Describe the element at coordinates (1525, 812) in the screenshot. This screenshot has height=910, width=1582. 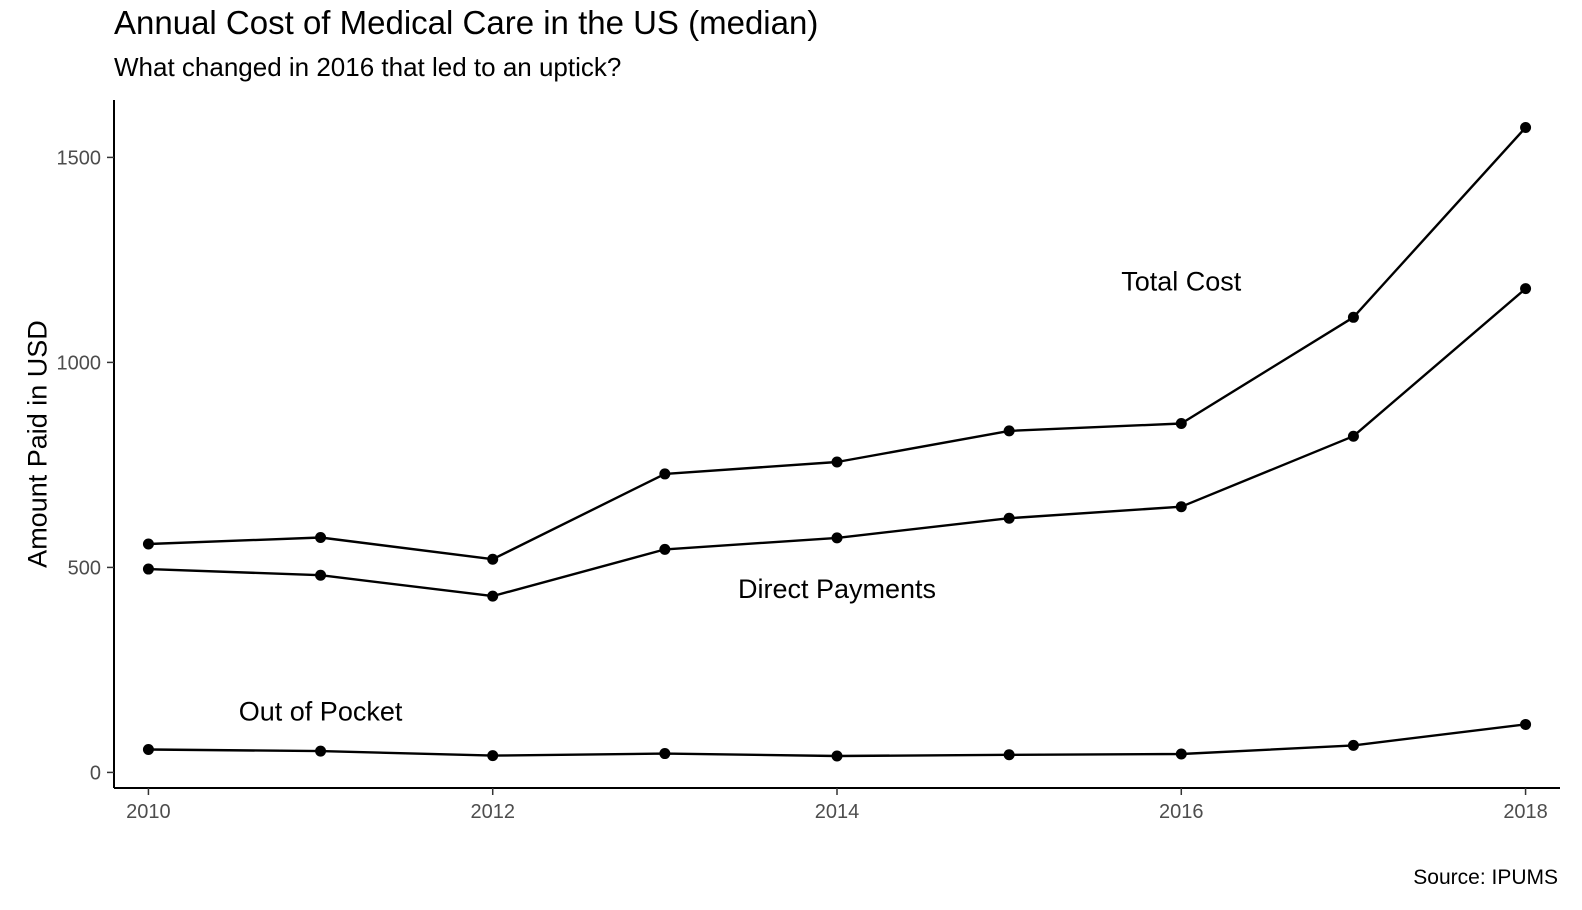
I see `x-tick-label: 2018` at that location.